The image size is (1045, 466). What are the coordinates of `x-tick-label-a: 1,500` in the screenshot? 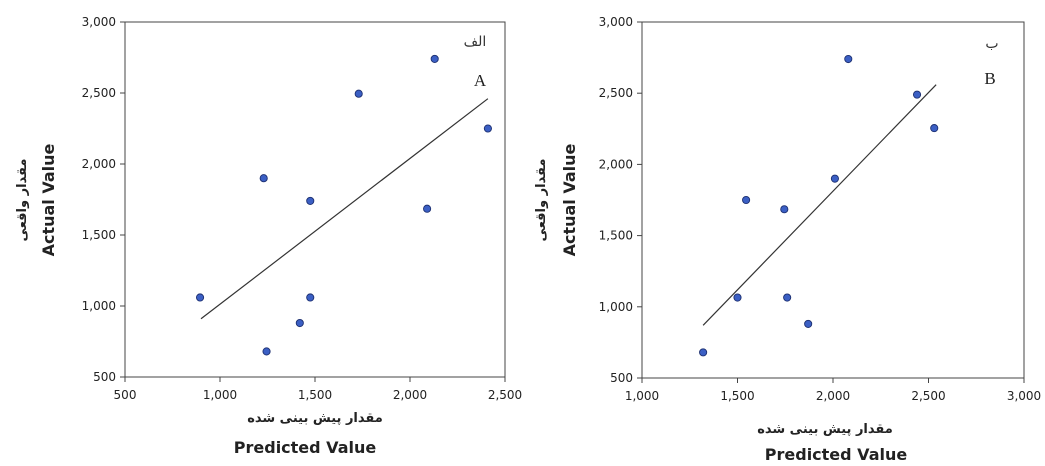 It's located at (315, 395).